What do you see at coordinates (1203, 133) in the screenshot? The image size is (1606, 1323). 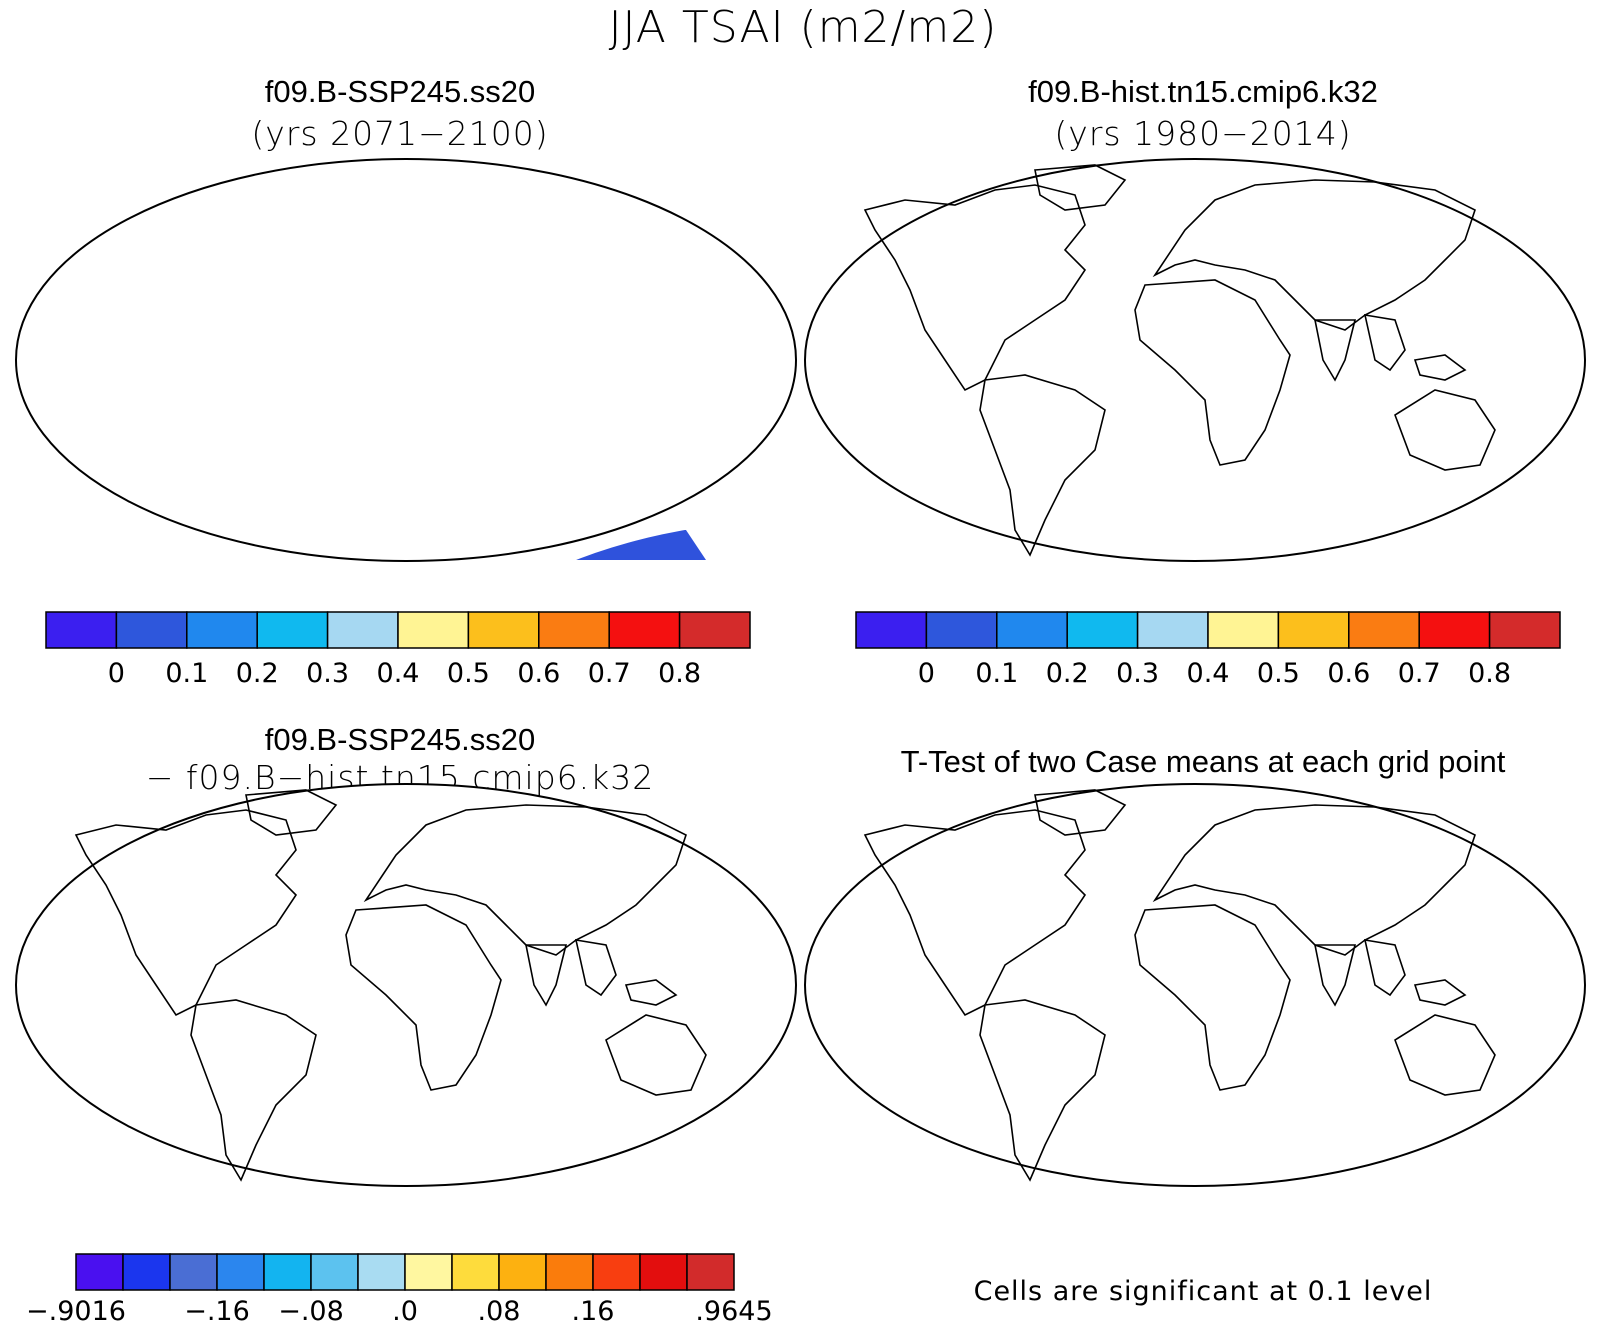 I see `panel-hist-subtitle: (yrs 1980−2014)` at bounding box center [1203, 133].